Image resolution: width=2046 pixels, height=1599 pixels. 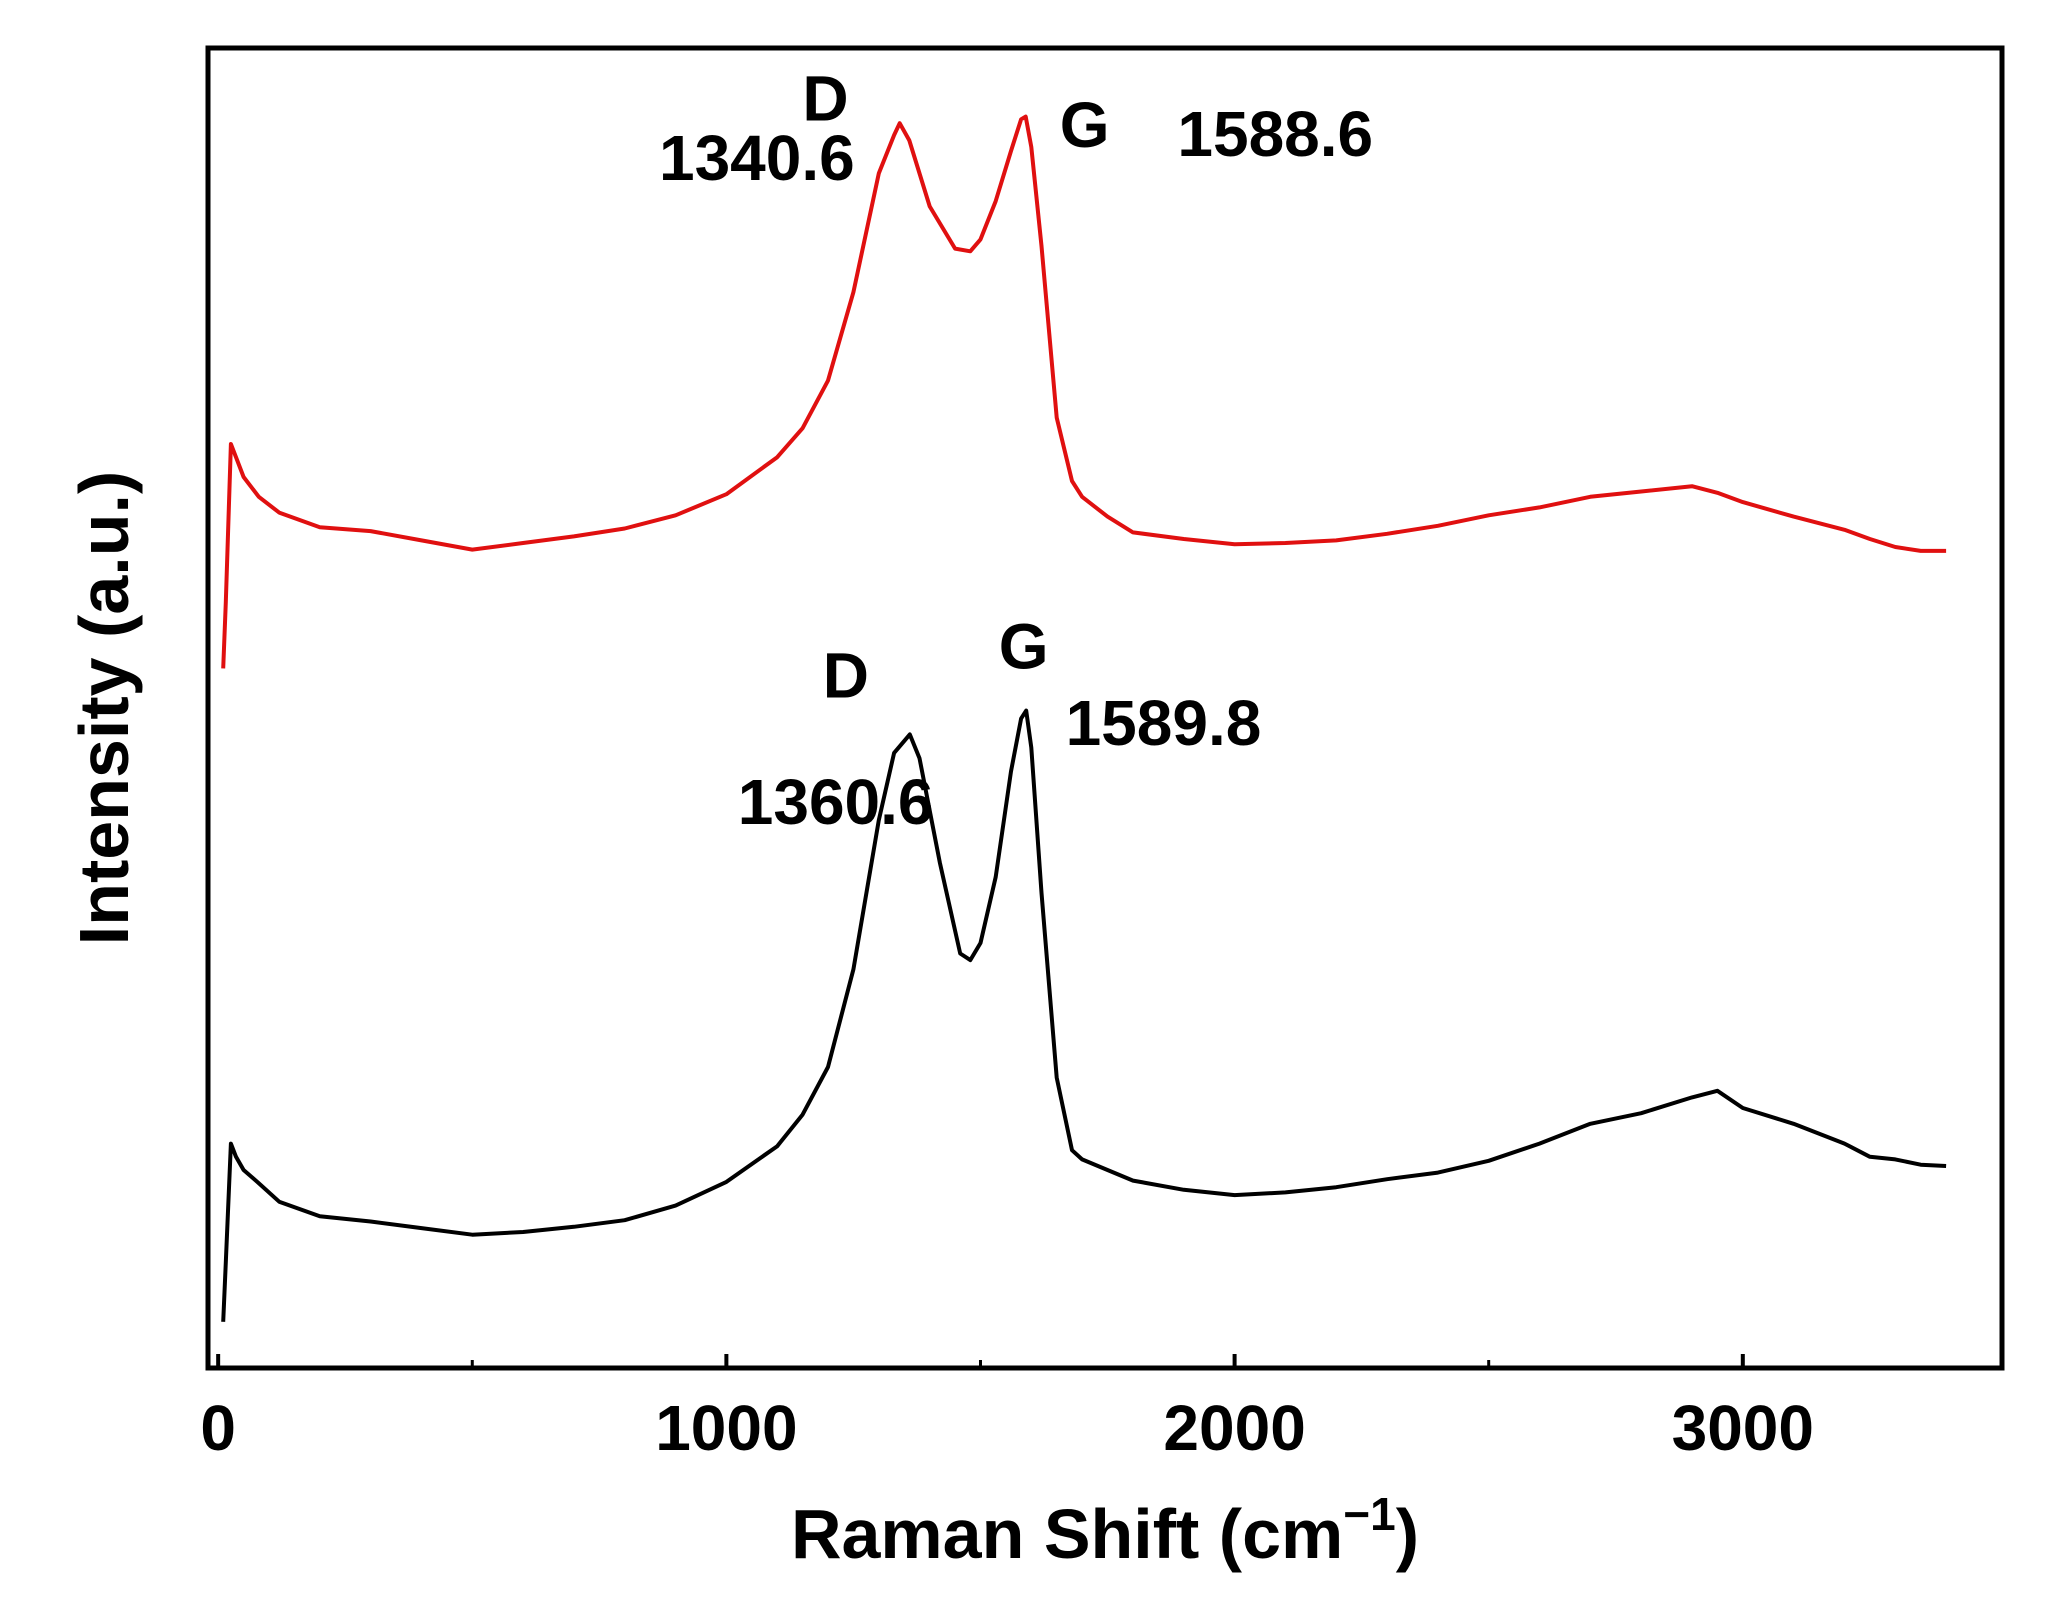 What do you see at coordinates (757, 158) in the screenshot?
I see `peak-label: 1340.6` at bounding box center [757, 158].